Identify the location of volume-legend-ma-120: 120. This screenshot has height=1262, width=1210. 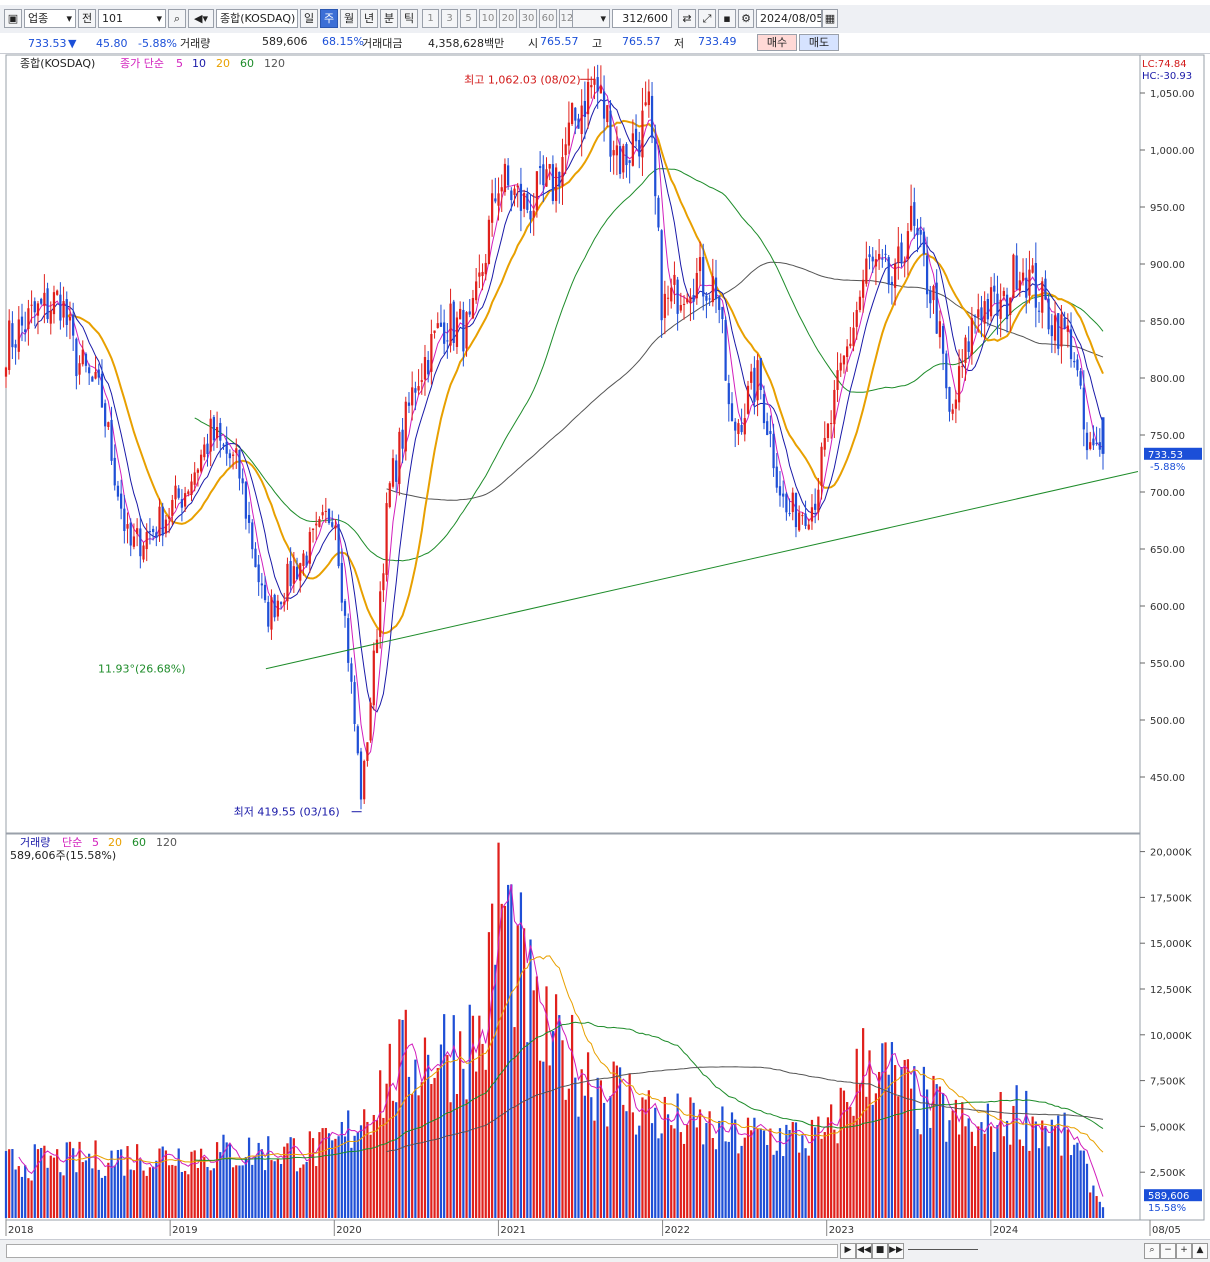
(166, 842).